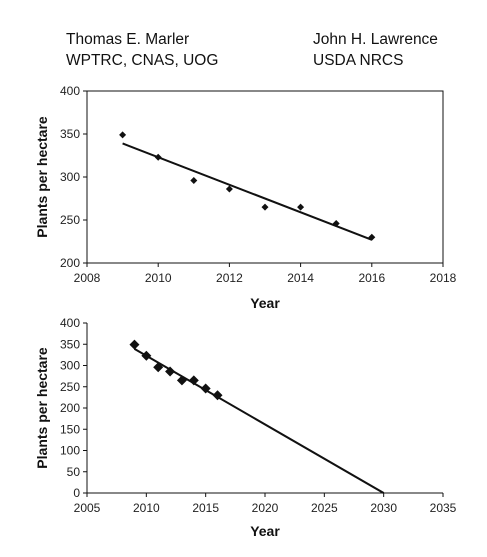  What do you see at coordinates (205, 508) in the screenshot?
I see `x-tick-label: 2015` at bounding box center [205, 508].